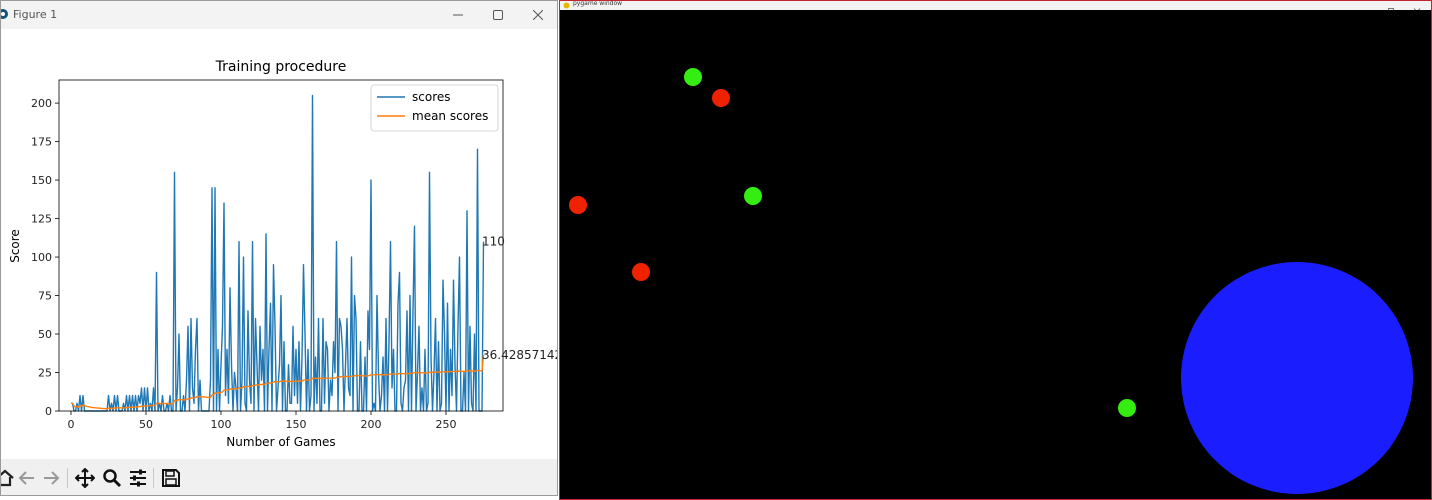 Image resolution: width=1432 pixels, height=500 pixels. What do you see at coordinates (41, 103) in the screenshot?
I see `y-tick-label: 200` at bounding box center [41, 103].